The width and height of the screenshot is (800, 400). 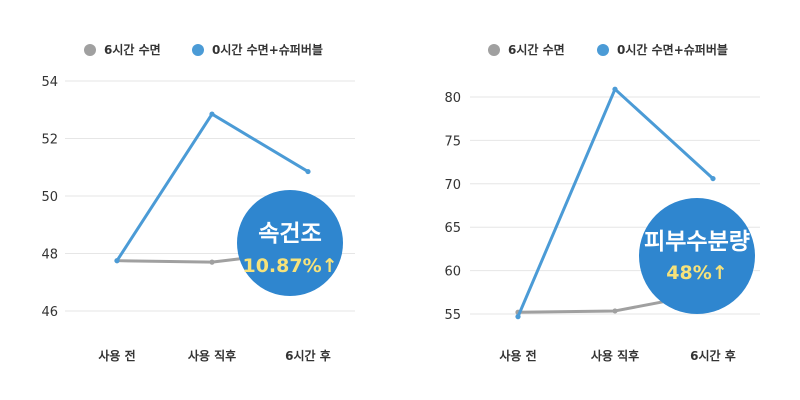 I want to click on y-tick-label: 80, so click(x=452, y=98).